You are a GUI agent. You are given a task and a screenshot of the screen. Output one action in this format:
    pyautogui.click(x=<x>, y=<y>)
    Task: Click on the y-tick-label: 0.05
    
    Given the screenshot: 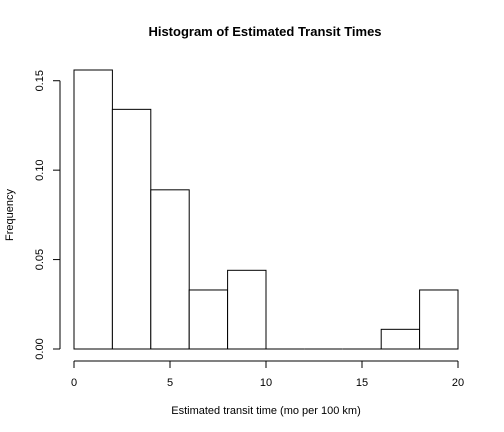 What is the action you would take?
    pyautogui.click(x=40, y=259)
    